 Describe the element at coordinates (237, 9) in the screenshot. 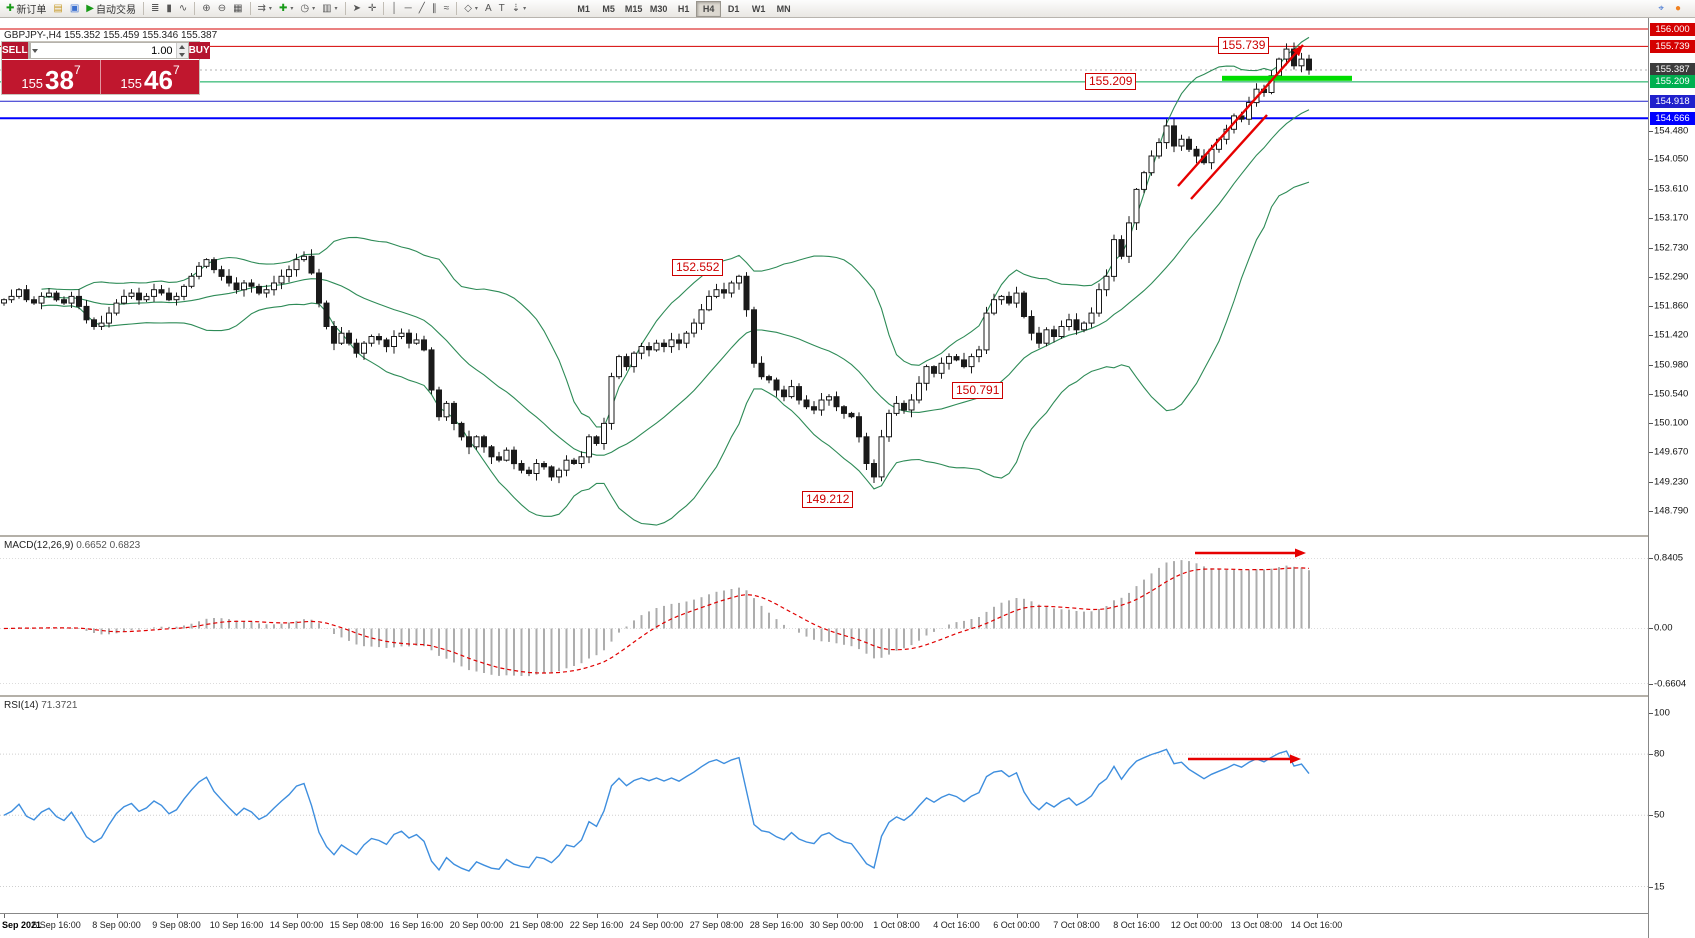

I see `tile-windows-button: ▦` at that location.